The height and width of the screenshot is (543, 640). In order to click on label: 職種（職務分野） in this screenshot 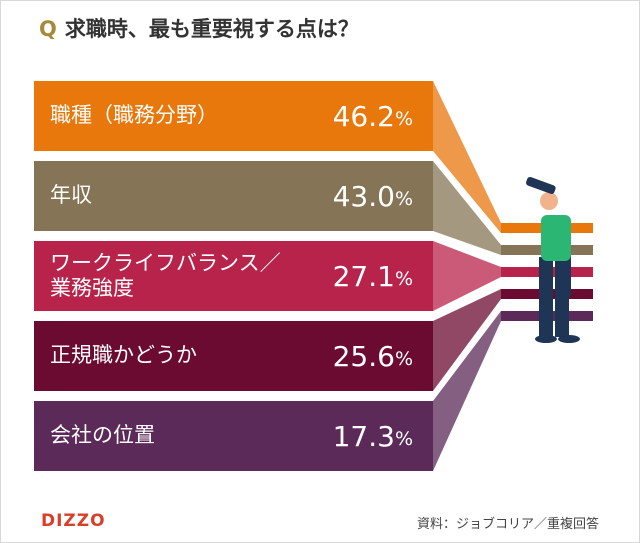, I will do `click(134, 115)`.